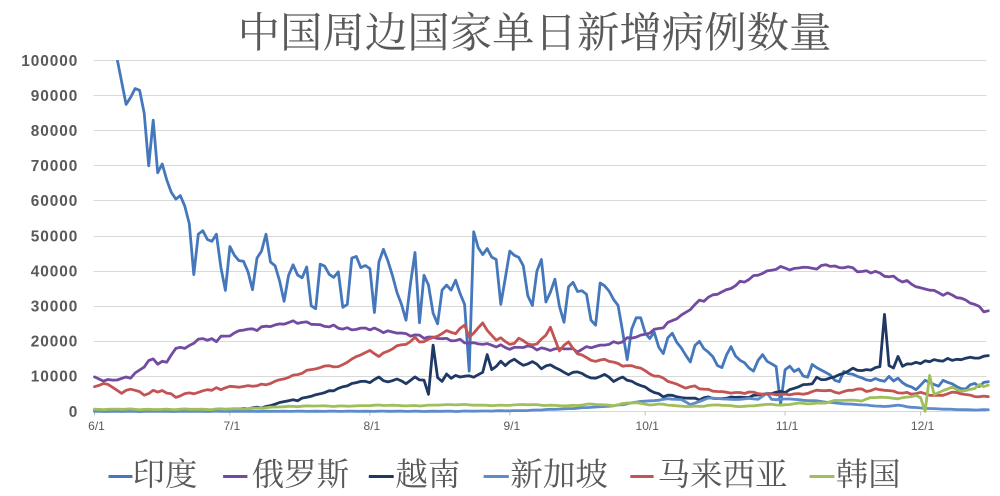 The height and width of the screenshot is (496, 1000). What do you see at coordinates (648, 426) in the screenshot?
I see `svg-text: 10/1` at bounding box center [648, 426].